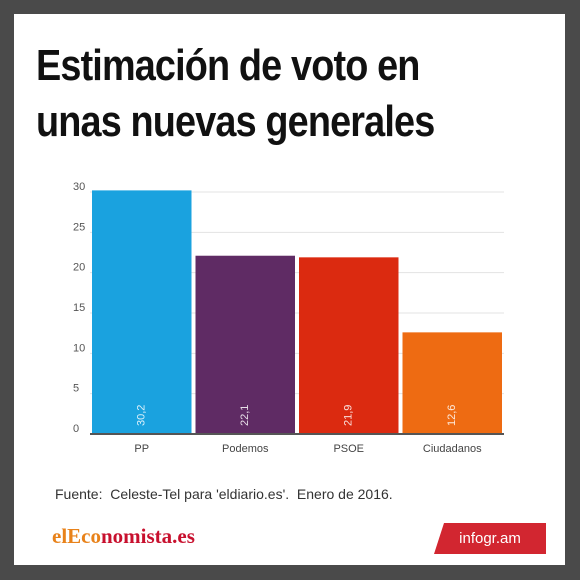 This screenshot has width=580, height=580. What do you see at coordinates (141, 449) in the screenshot?
I see `category-label: PP` at bounding box center [141, 449].